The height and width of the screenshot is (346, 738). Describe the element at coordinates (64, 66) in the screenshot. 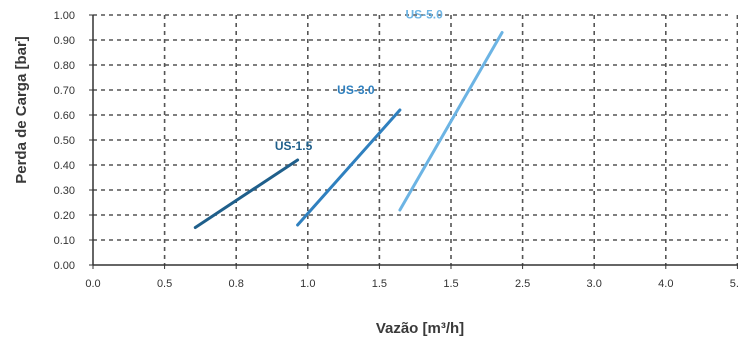

I see `y-tick-label: 0.80` at that location.